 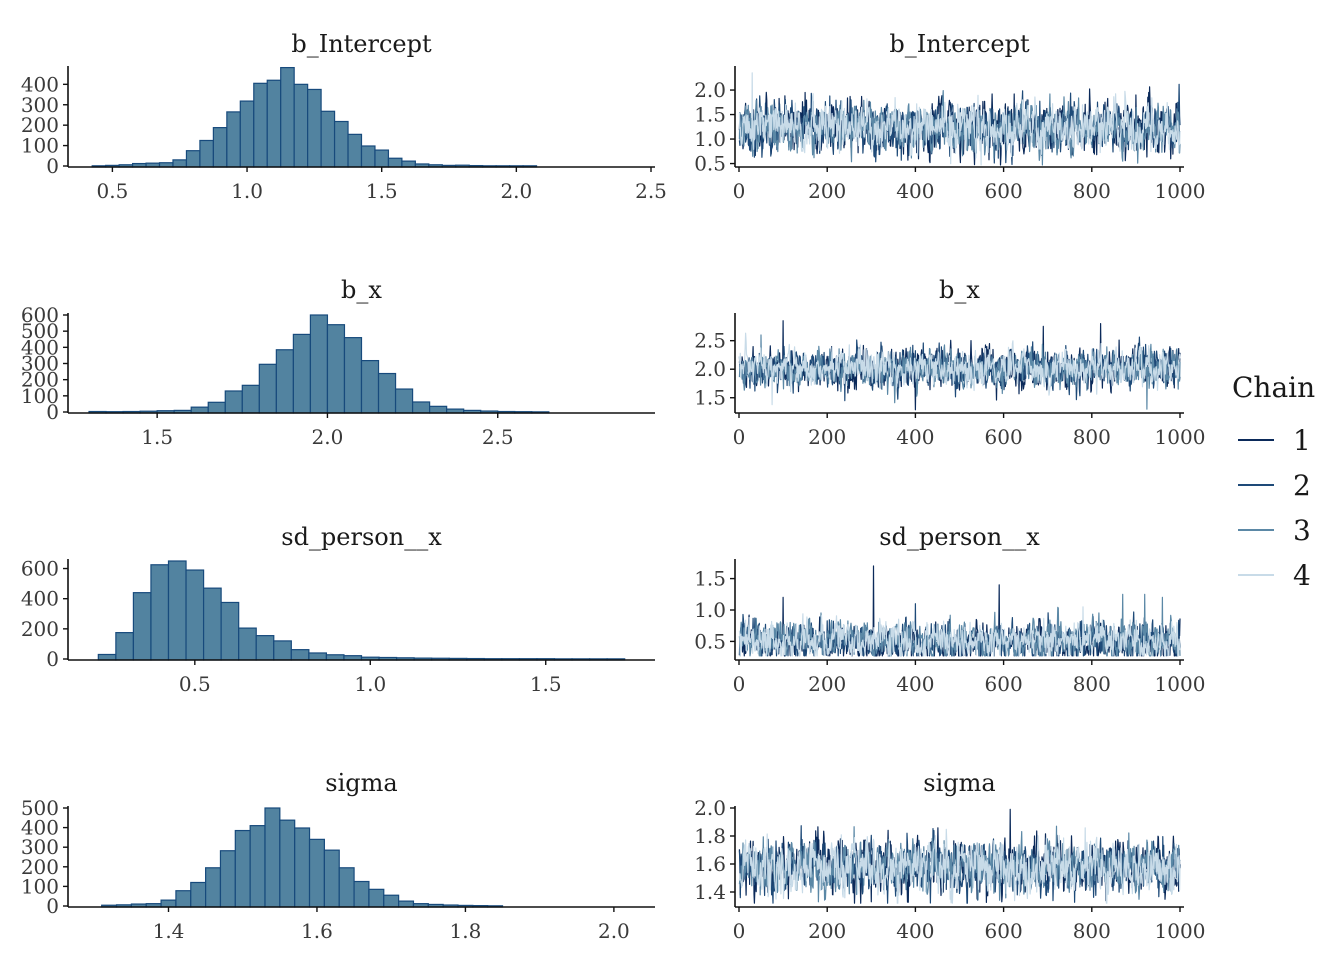 I want to click on legend-chain-4-label: 4, so click(x=1302, y=575).